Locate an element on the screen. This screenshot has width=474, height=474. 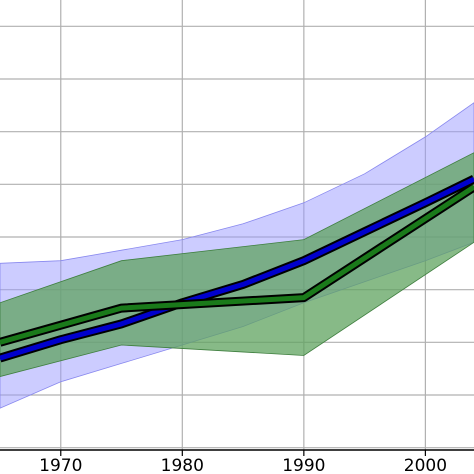
x-tick-label: 1990 is located at coordinates (303, 465).